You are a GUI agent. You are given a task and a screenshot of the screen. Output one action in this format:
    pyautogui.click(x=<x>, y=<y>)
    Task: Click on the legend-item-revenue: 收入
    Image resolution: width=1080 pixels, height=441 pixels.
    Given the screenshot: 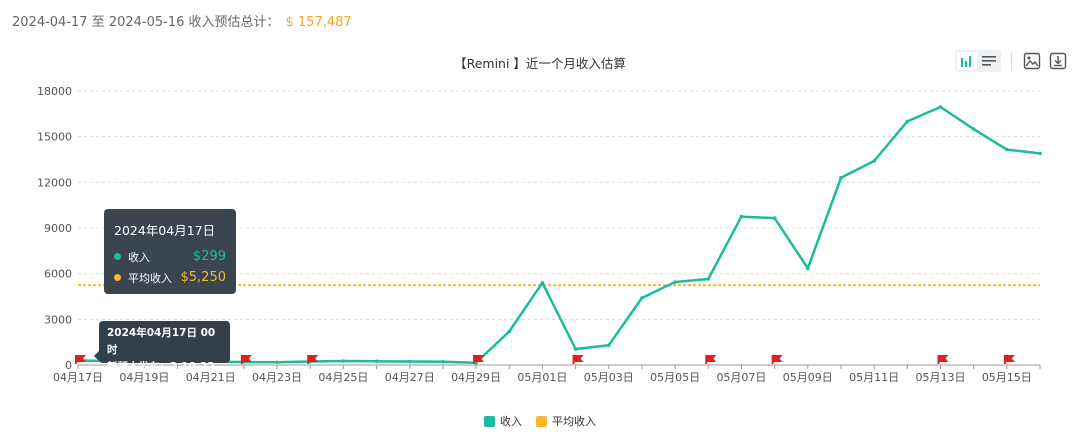 What is the action you would take?
    pyautogui.click(x=503, y=421)
    